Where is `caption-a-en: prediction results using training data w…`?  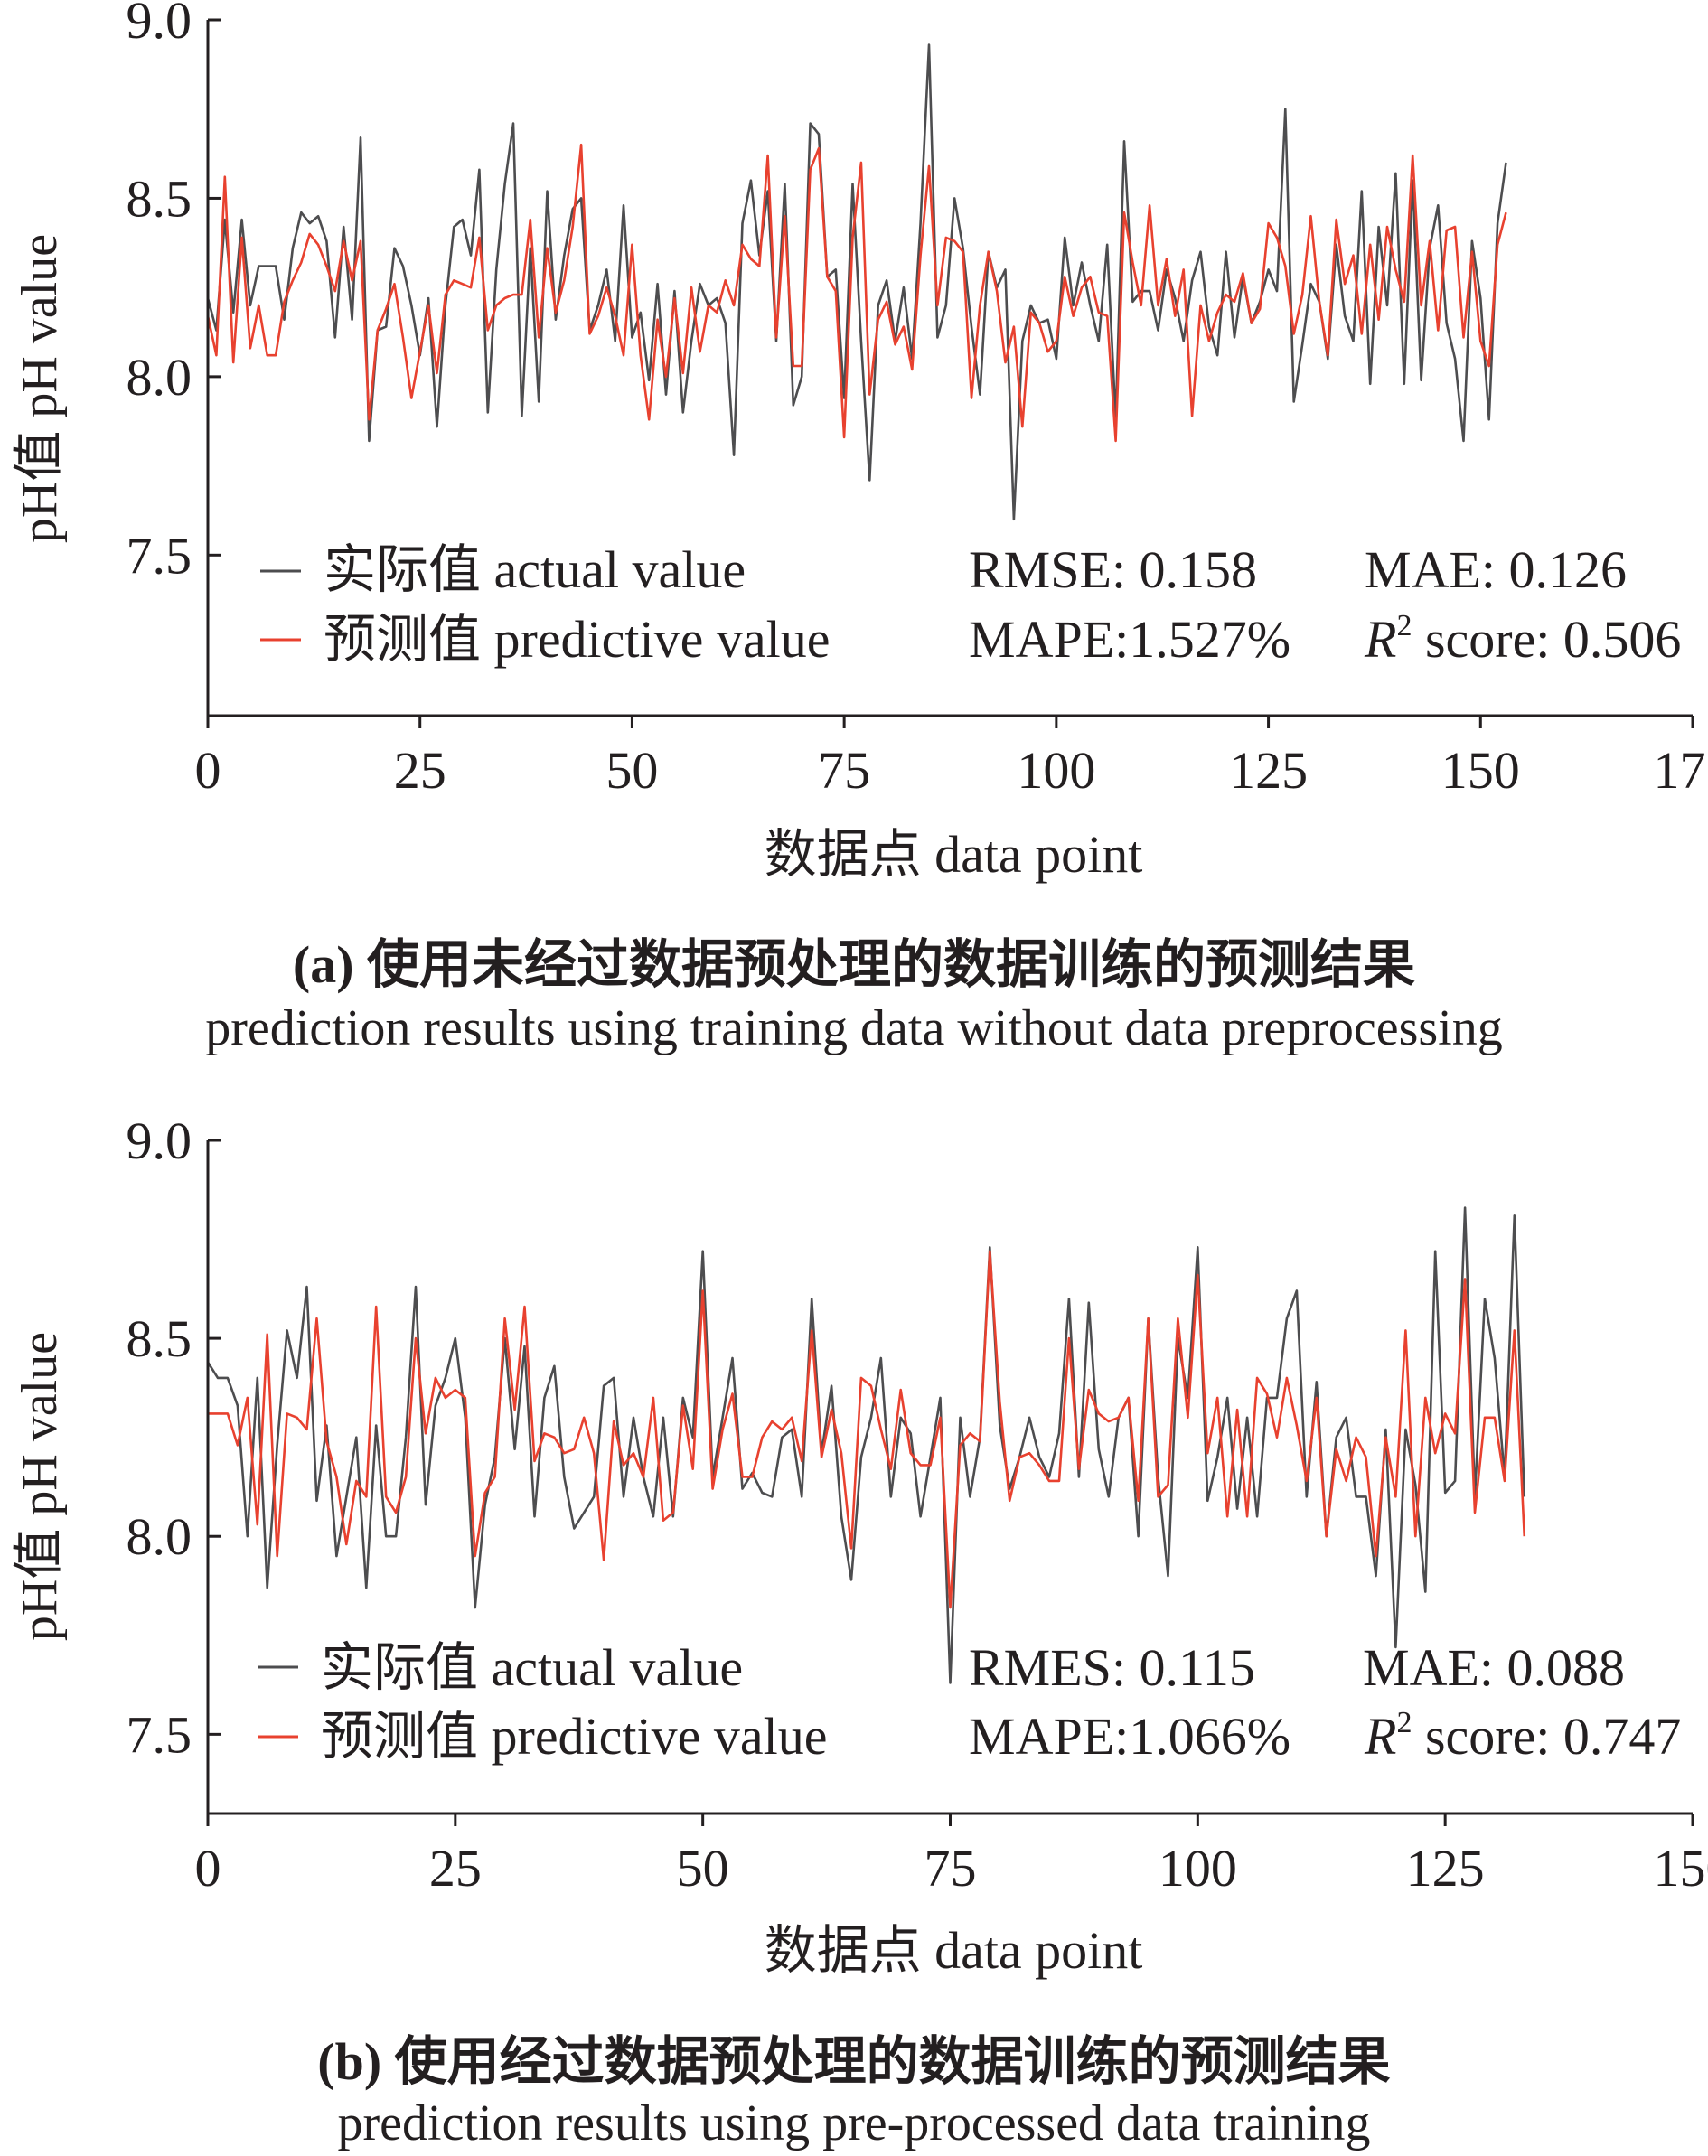
caption-a-en: prediction results using training data w… is located at coordinates (854, 1028).